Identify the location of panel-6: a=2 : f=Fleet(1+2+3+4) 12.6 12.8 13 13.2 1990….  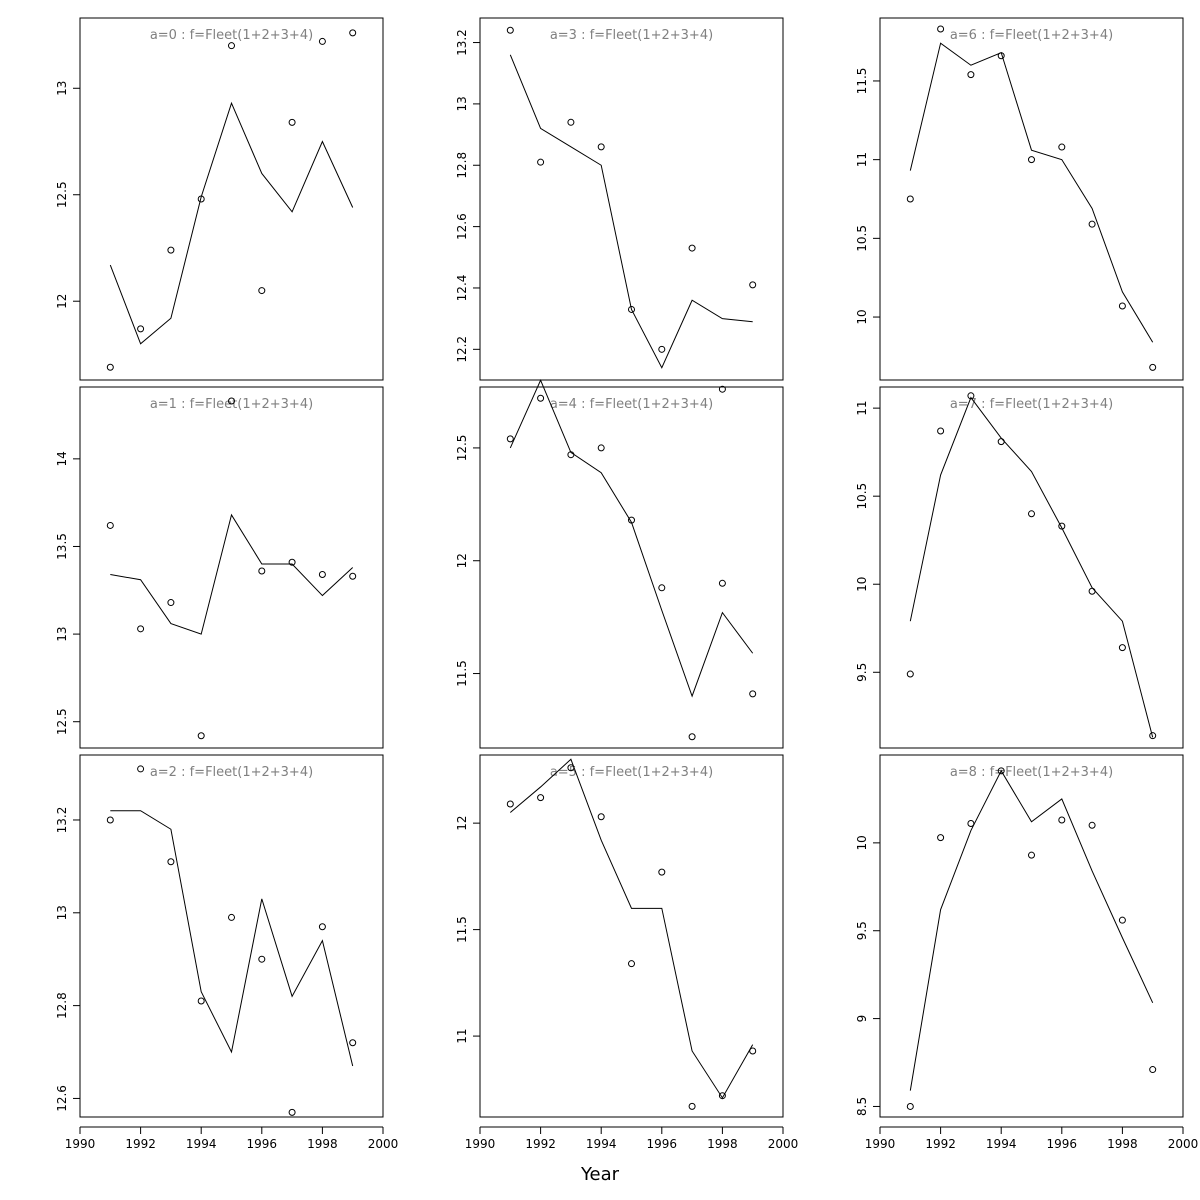
(227, 952).